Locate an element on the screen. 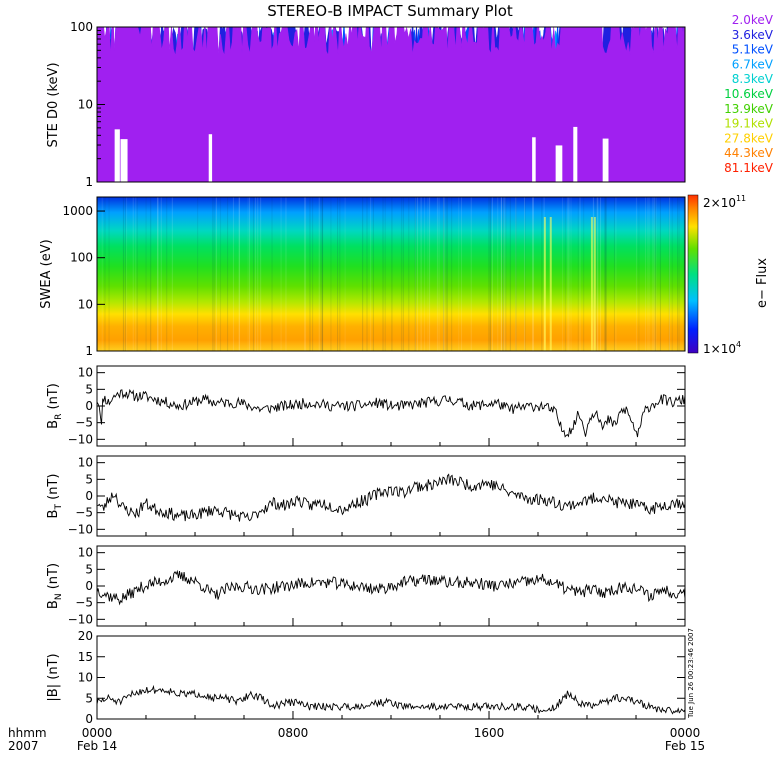  ste-y-ticks: 1 10 100 is located at coordinates (87, 104).